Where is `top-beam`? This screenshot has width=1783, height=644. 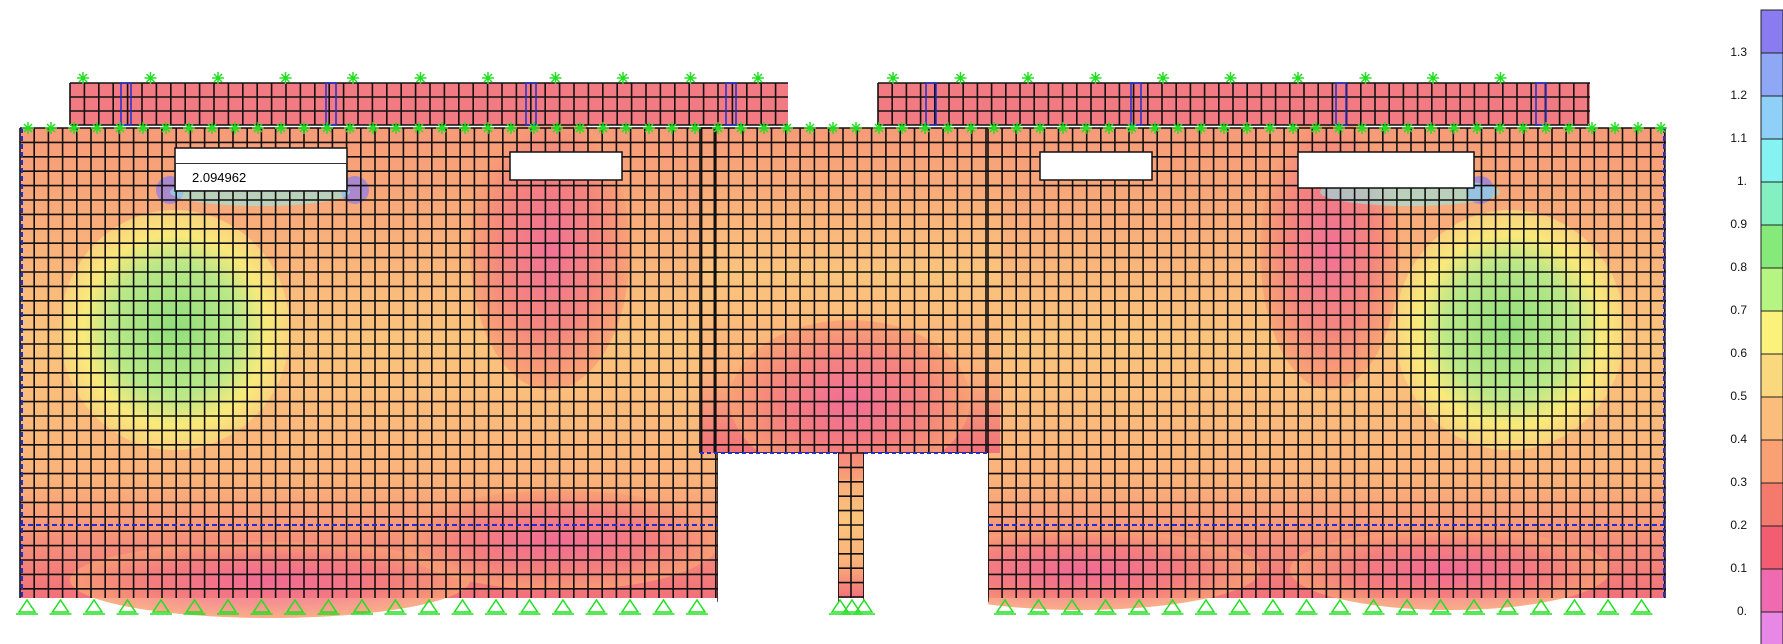 top-beam is located at coordinates (429, 104).